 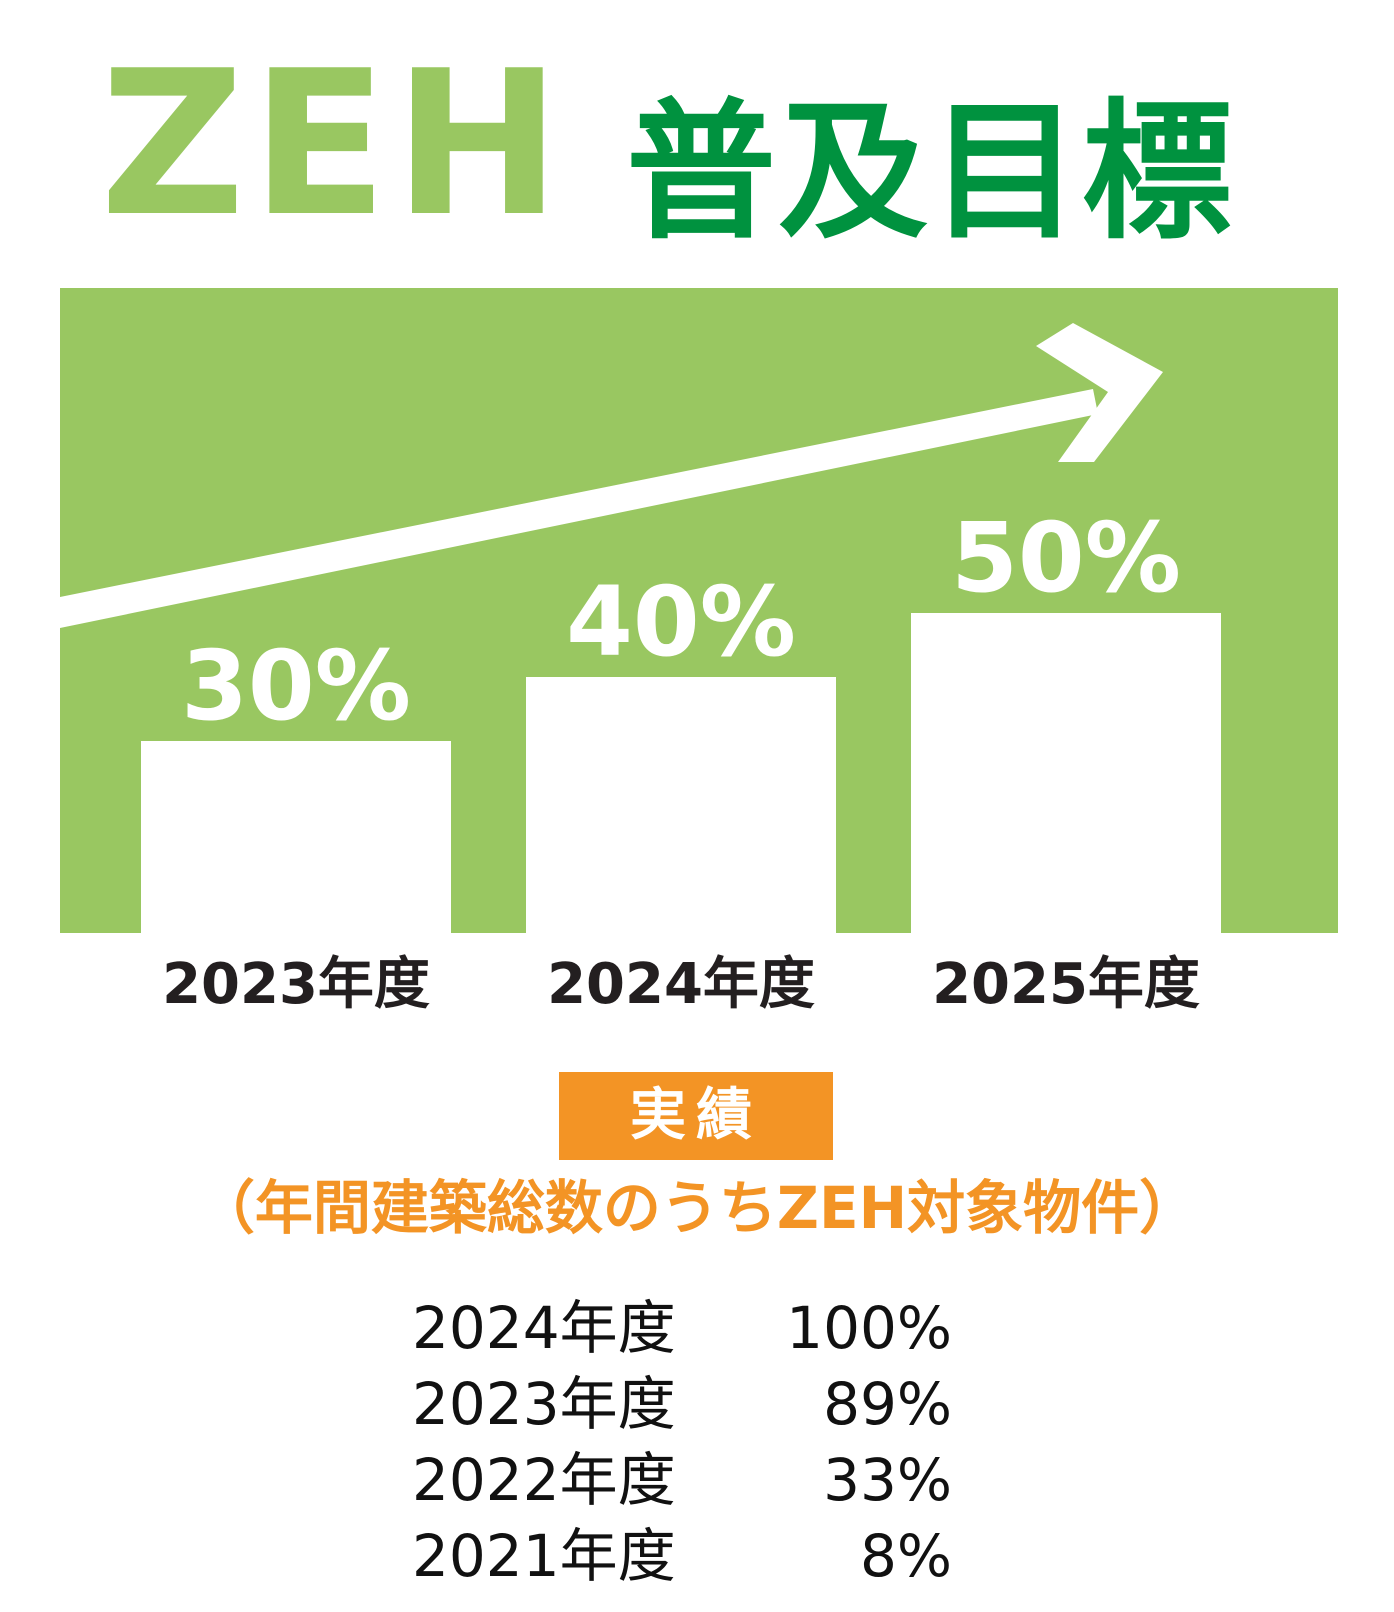 I want to click on value-labels-layer: 30% 40% 50%, so click(x=681, y=622).